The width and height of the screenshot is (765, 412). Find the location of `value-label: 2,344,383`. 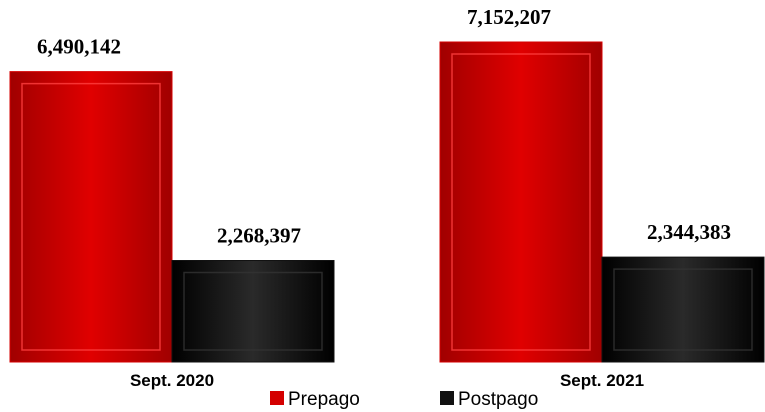

value-label: 2,344,383 is located at coordinates (689, 232).